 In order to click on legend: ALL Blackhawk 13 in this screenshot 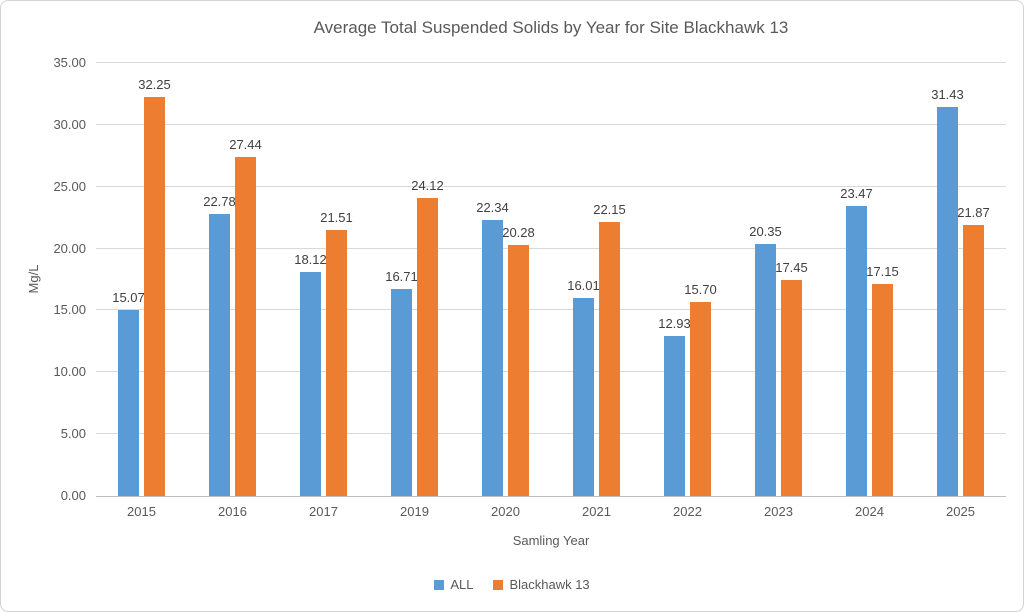, I will do `click(512, 584)`.